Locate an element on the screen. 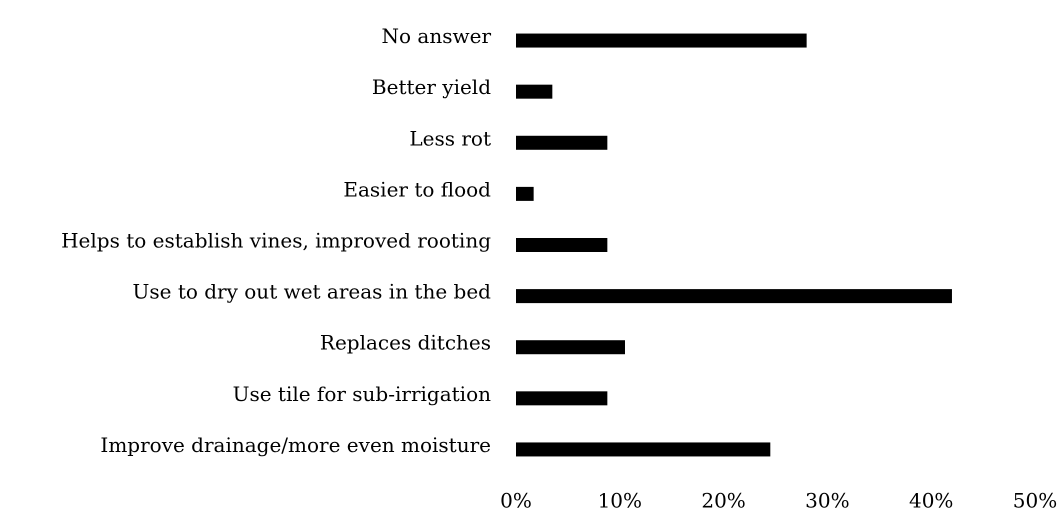  y-tick-label: Better yield is located at coordinates (431, 87).